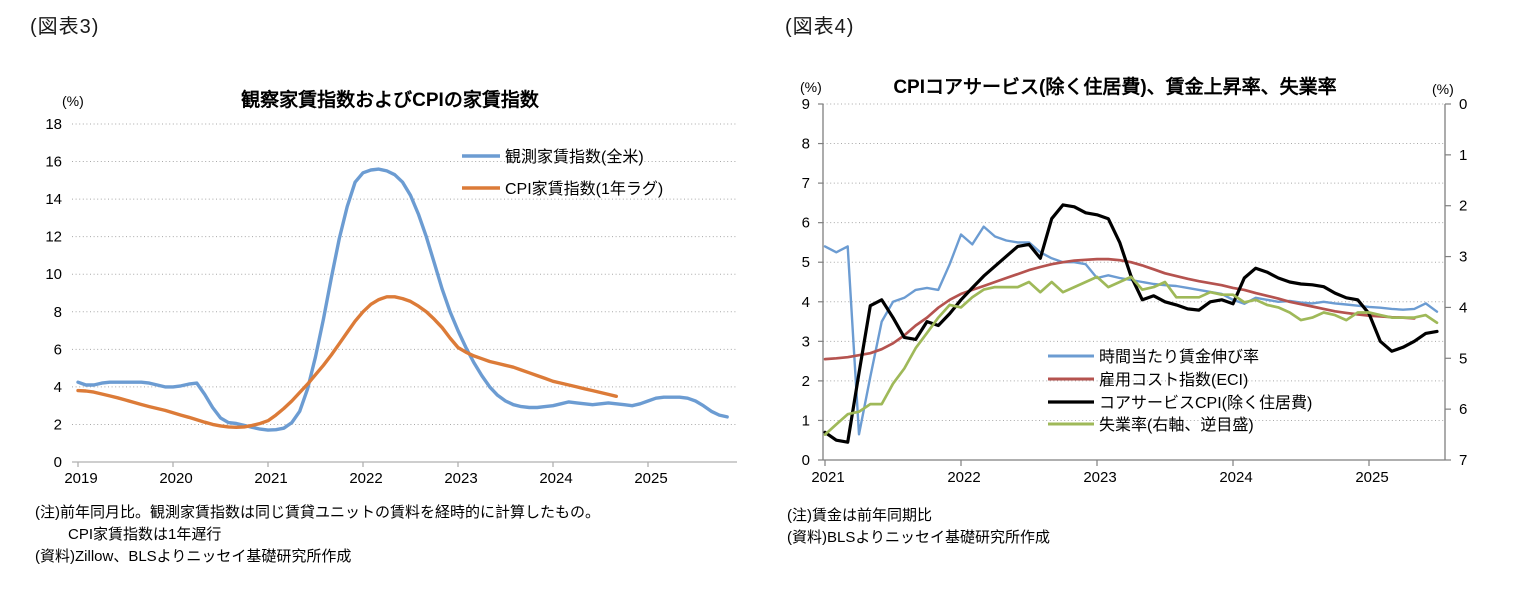 The image size is (1525, 595). I want to click on figure4-y-axis-left-tick-label: 1, so click(806, 420).